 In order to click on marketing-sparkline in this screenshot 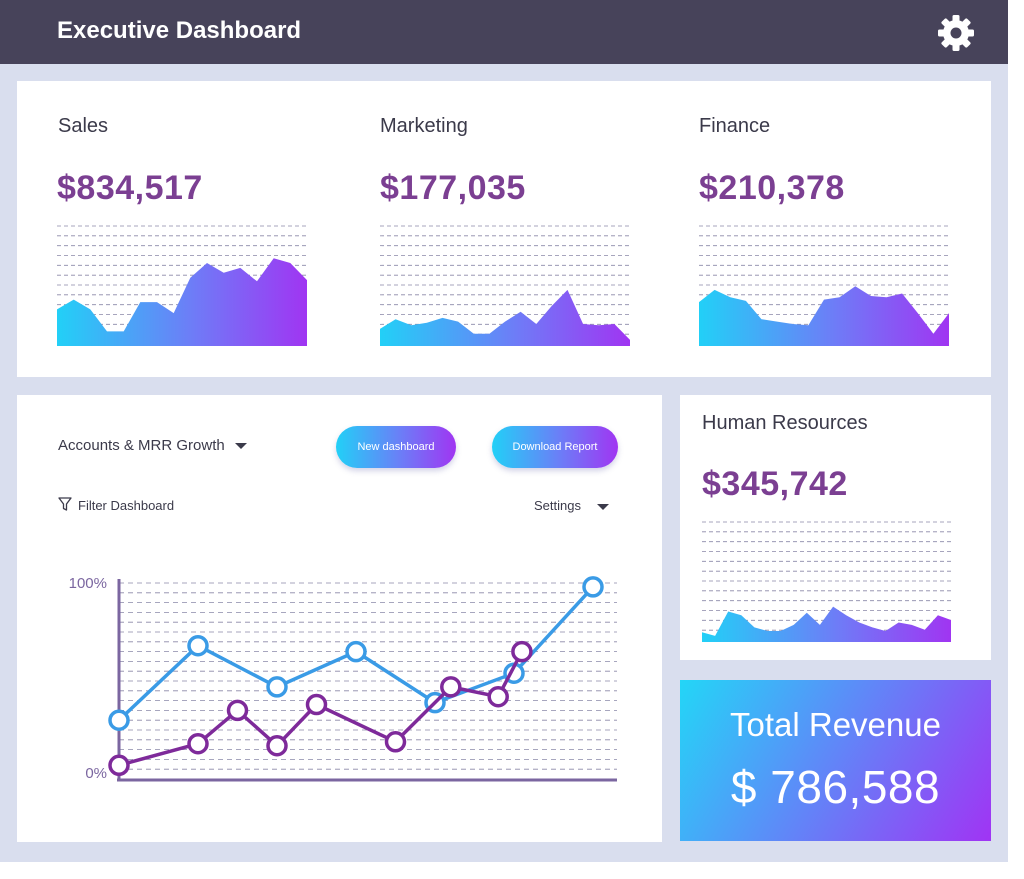, I will do `click(505, 285)`.